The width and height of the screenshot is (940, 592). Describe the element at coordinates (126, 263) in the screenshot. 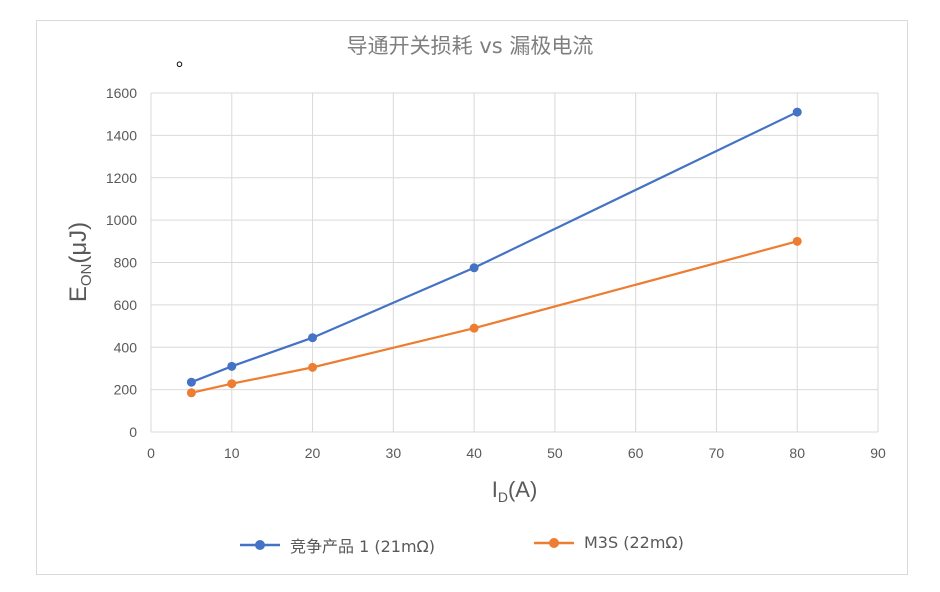

I see `y-tick-label: 800` at that location.